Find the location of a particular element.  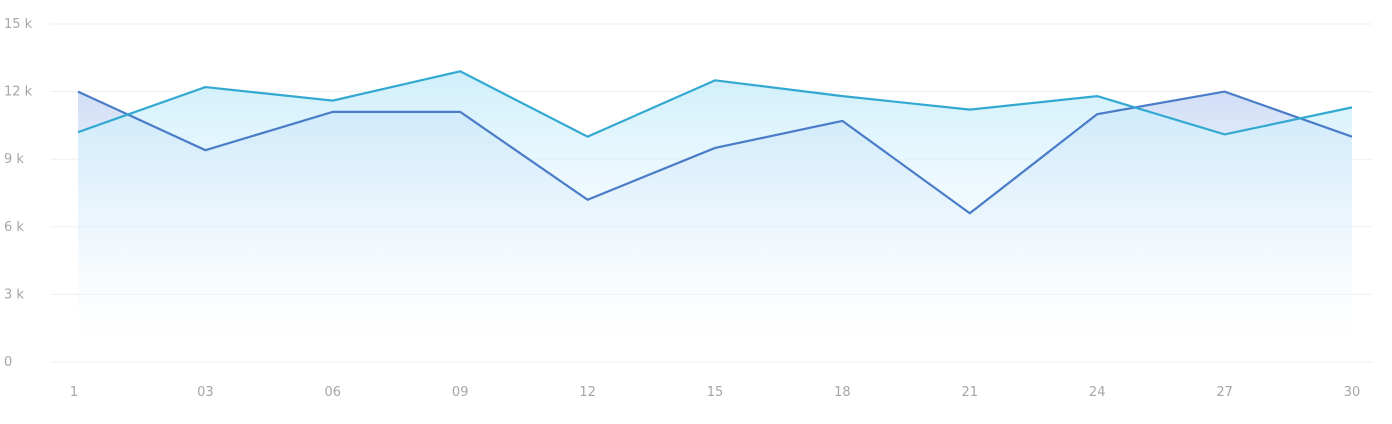

y-tick-label: 9 k is located at coordinates (14, 159).